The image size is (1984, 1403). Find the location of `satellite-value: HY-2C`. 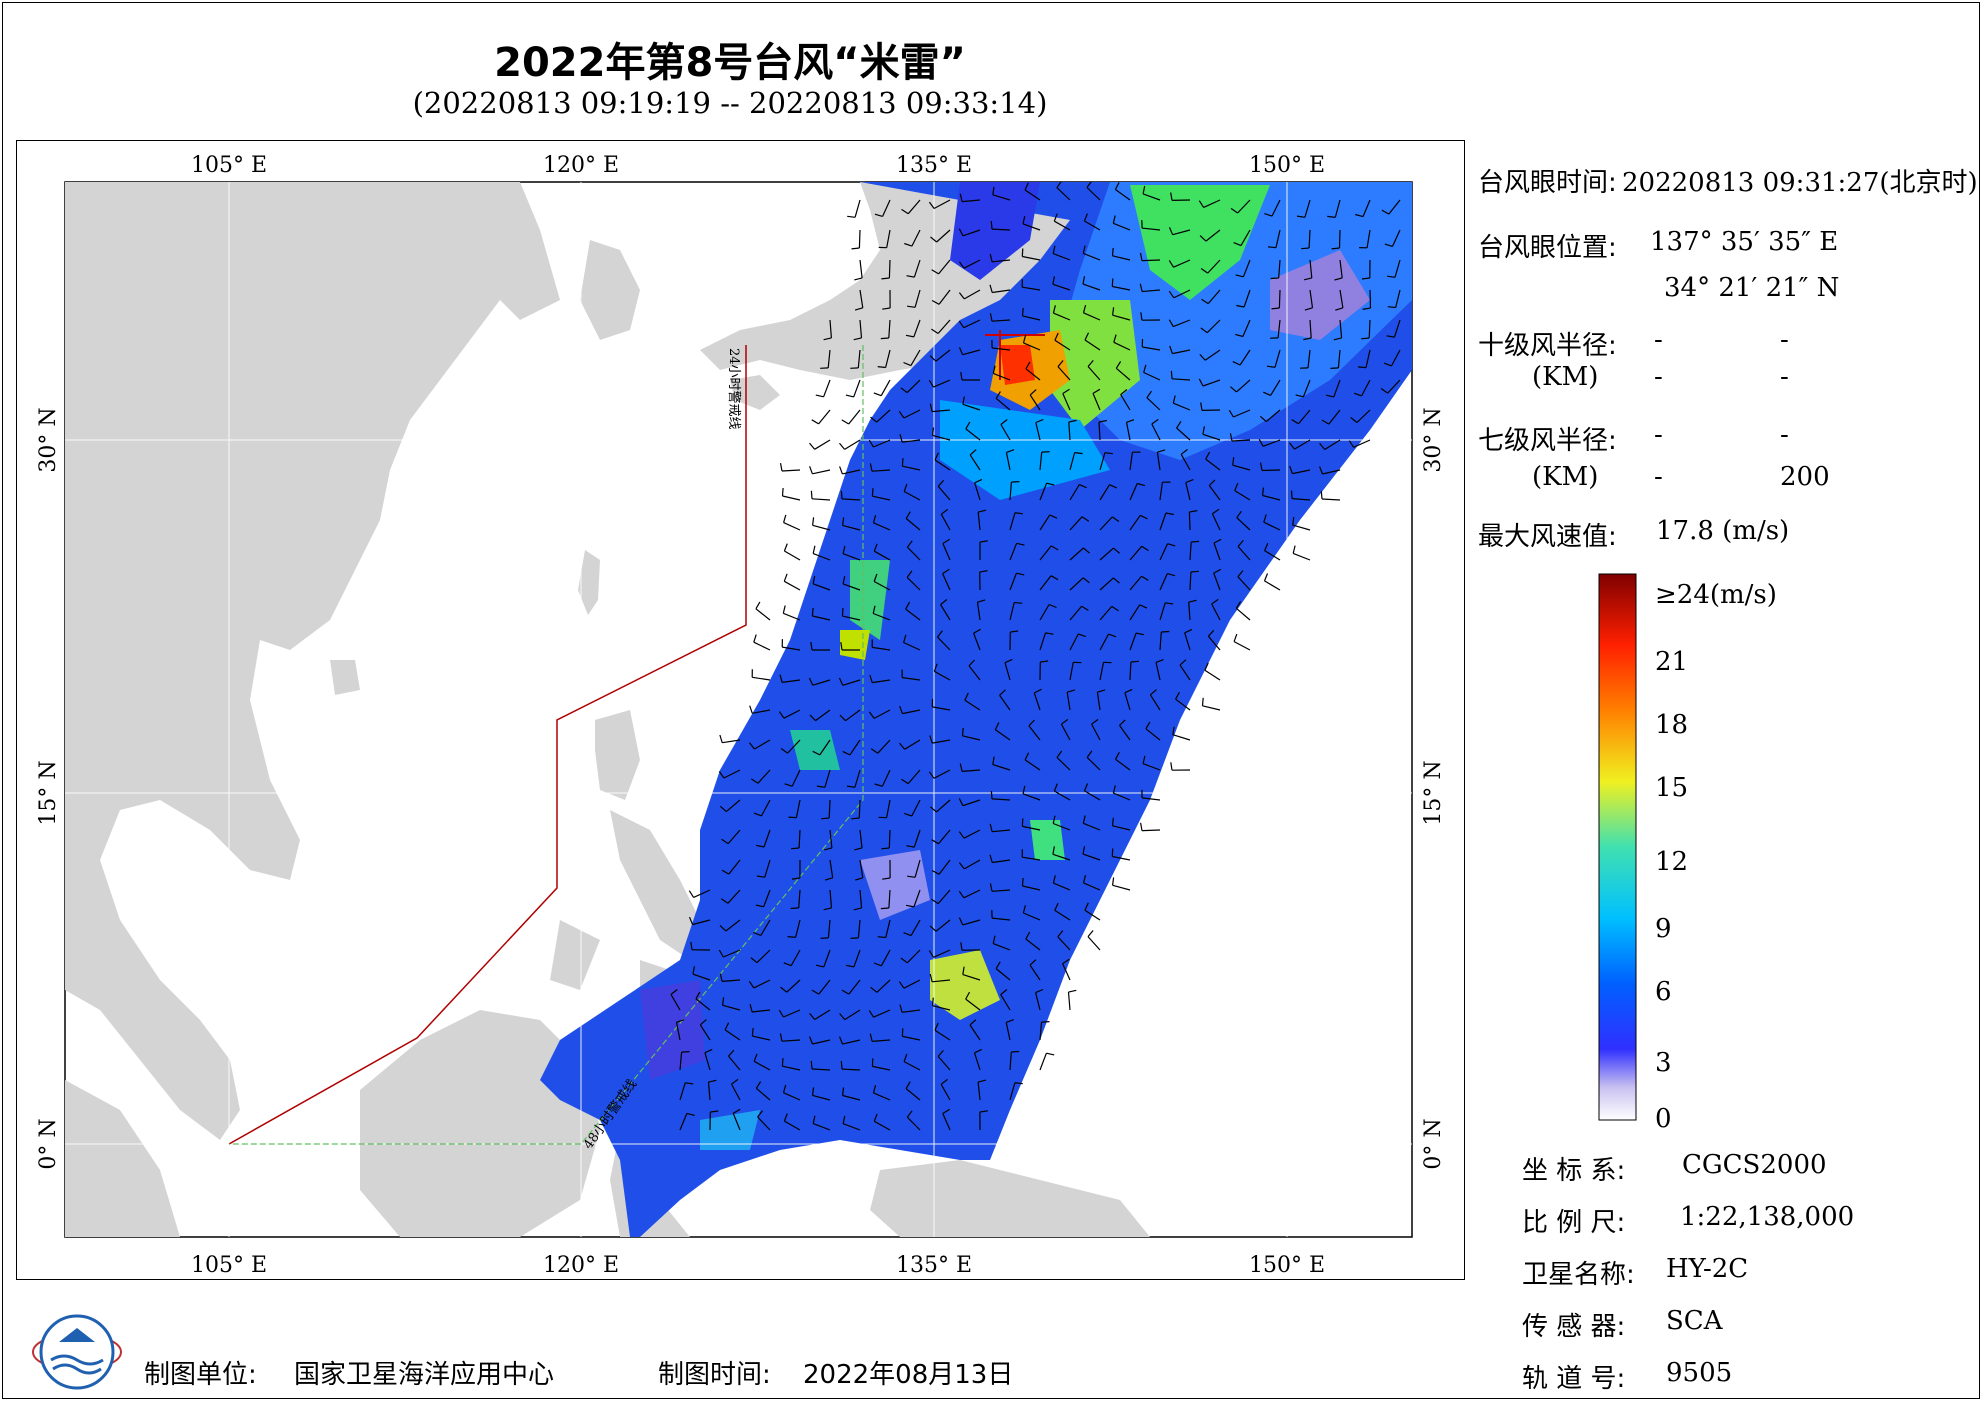

satellite-value: HY-2C is located at coordinates (1707, 1269).